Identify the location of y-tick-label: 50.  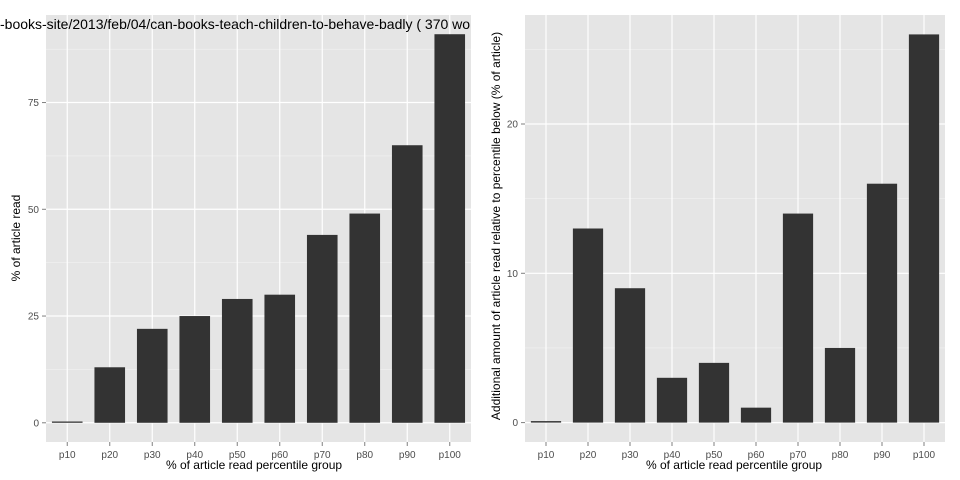
(34, 210).